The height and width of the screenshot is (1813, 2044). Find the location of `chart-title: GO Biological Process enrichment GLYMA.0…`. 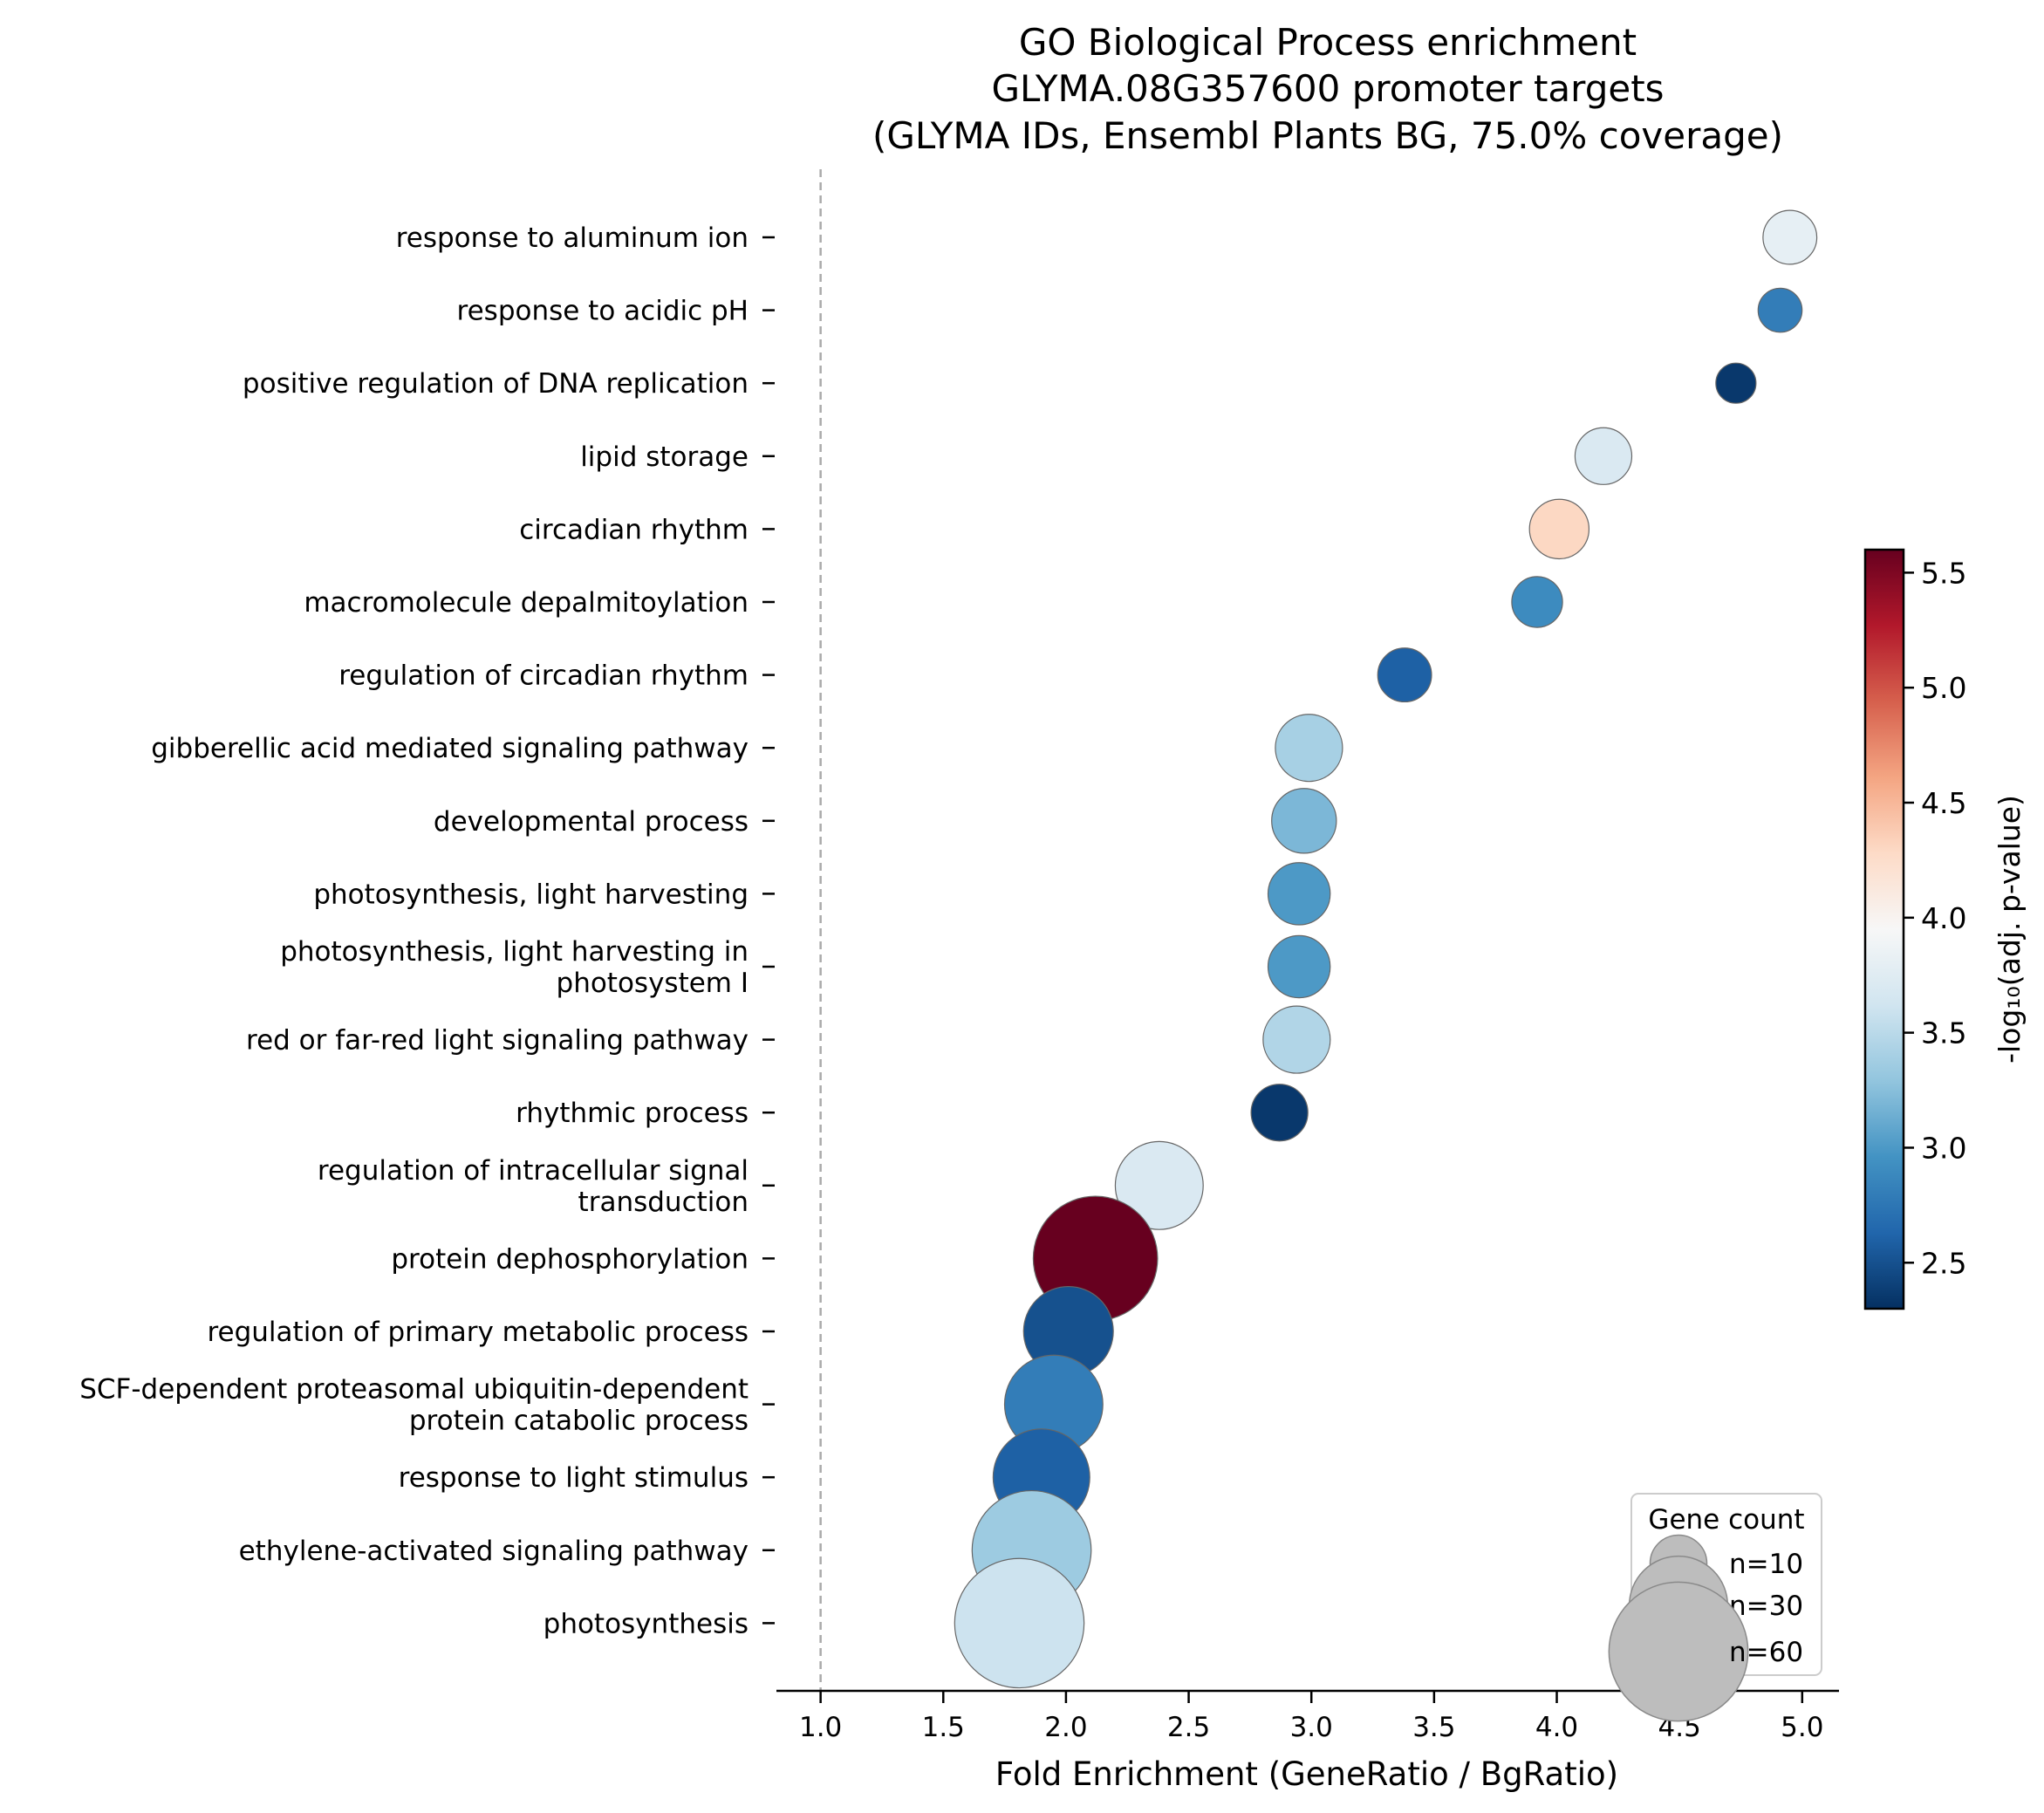

chart-title: GO Biological Process enrichment GLYMA.0… is located at coordinates (1327, 89).